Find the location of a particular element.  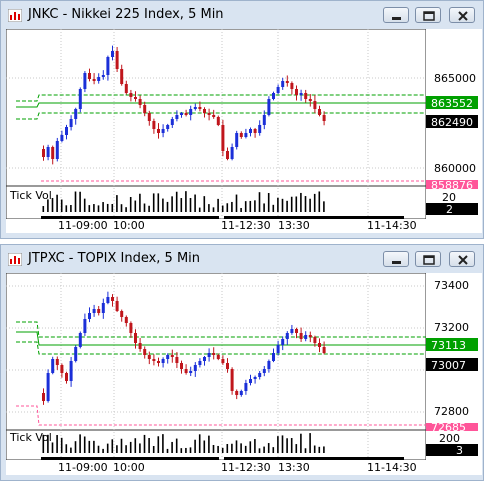

price-tick: 860000 is located at coordinates (455, 168).